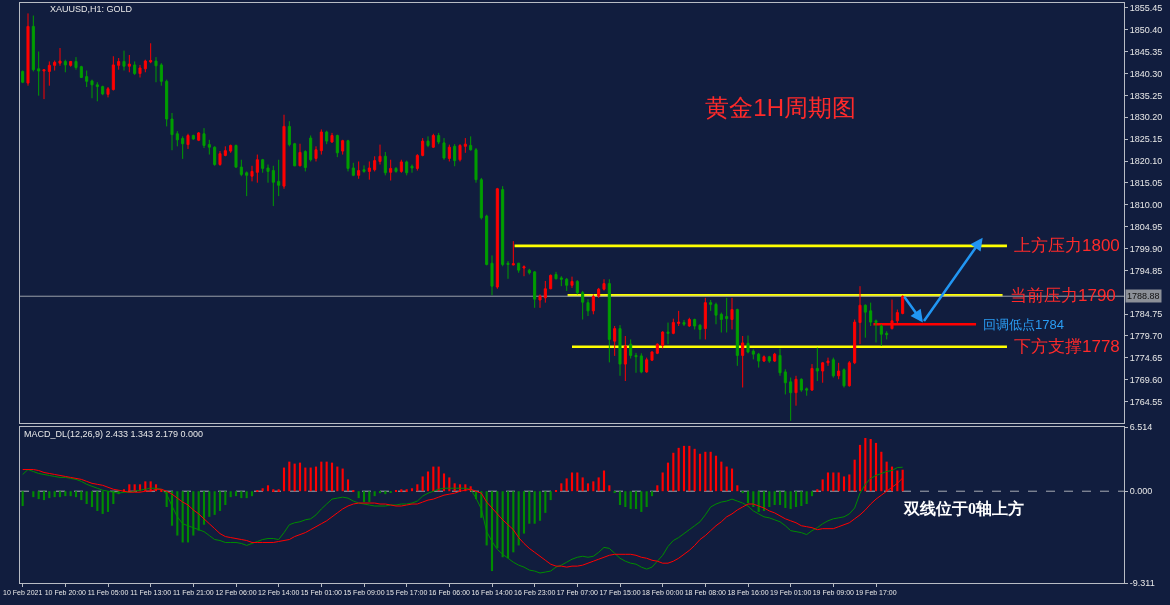  I want to click on y-tick-label: 1855.45, so click(1146, 8).